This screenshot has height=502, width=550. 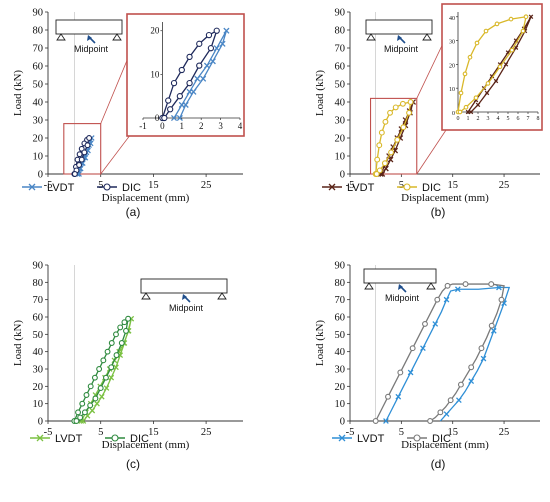 I want to click on inset-y-tick-label: 10, so click(x=155, y=74).